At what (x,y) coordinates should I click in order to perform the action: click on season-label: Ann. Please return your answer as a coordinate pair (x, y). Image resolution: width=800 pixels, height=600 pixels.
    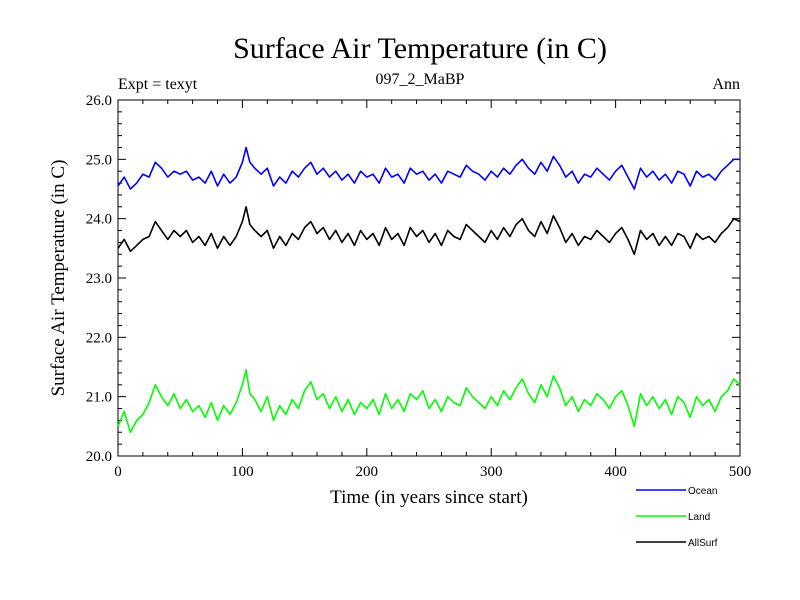
    Looking at the image, I should click on (726, 84).